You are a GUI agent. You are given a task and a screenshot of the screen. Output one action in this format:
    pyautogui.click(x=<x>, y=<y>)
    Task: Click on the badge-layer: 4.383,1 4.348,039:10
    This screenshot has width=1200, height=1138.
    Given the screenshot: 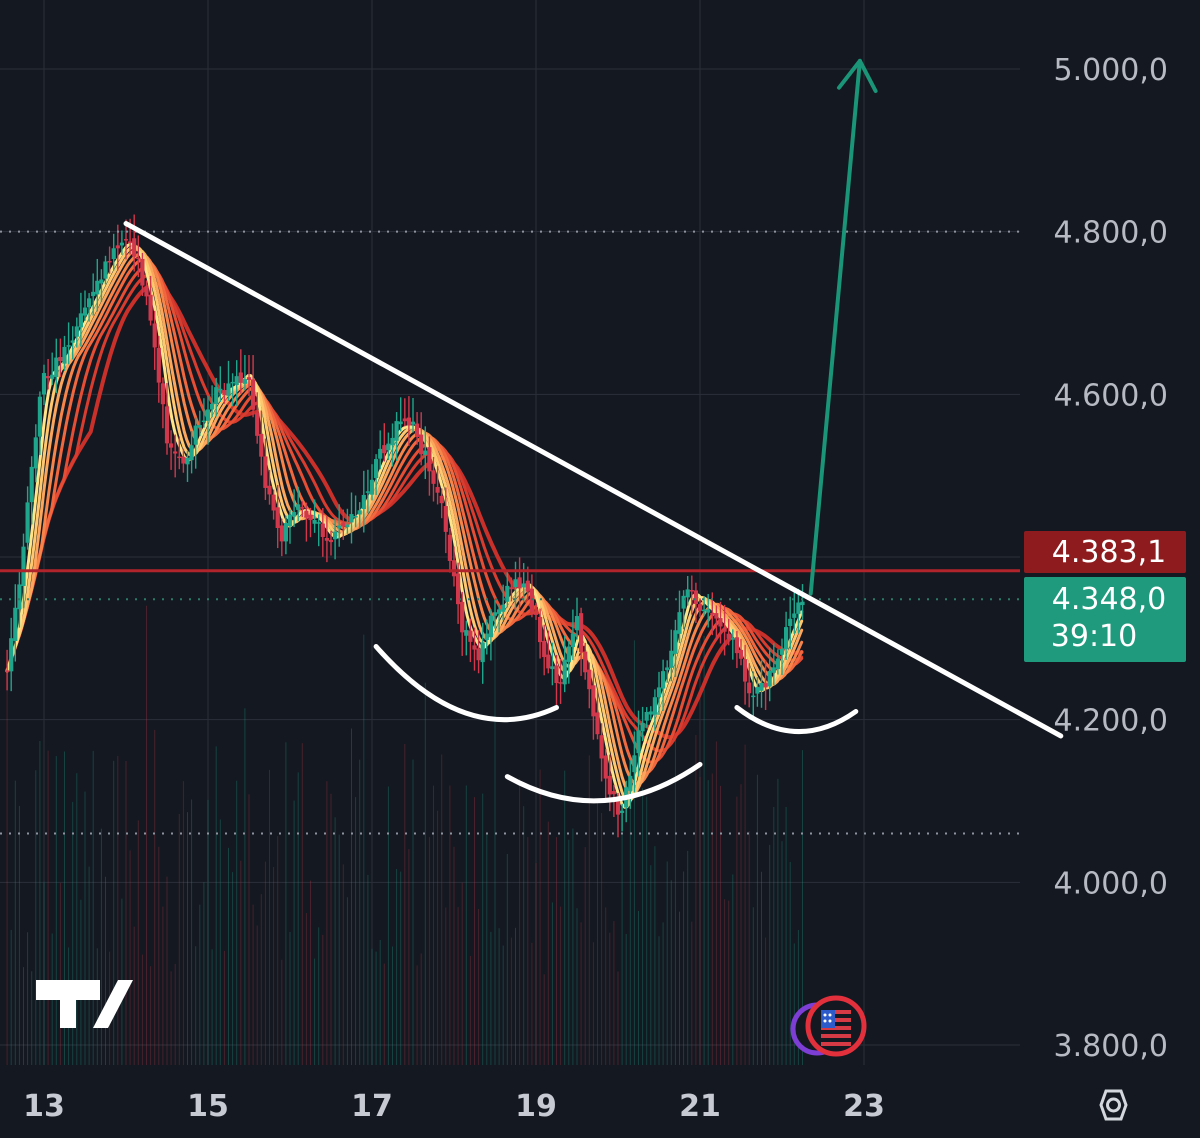 What is the action you would take?
    pyautogui.click(x=1105, y=596)
    